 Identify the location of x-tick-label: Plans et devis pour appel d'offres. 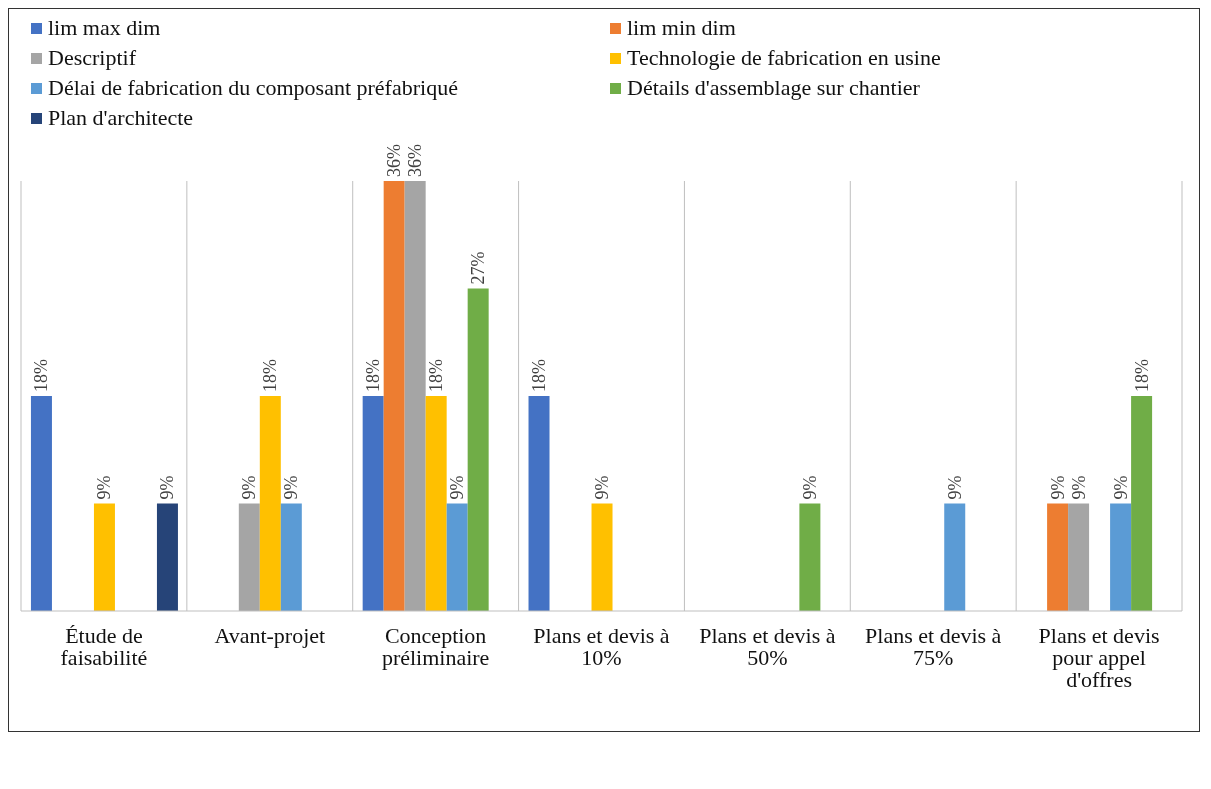
(1099, 657).